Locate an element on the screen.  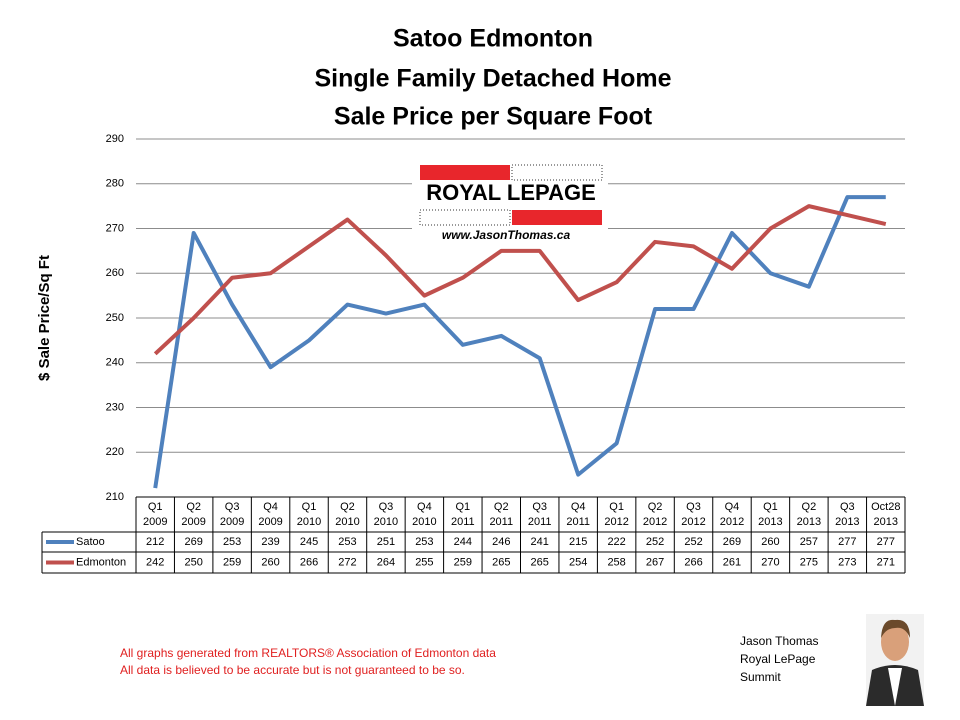
table-value: 254 is located at coordinates (578, 562).